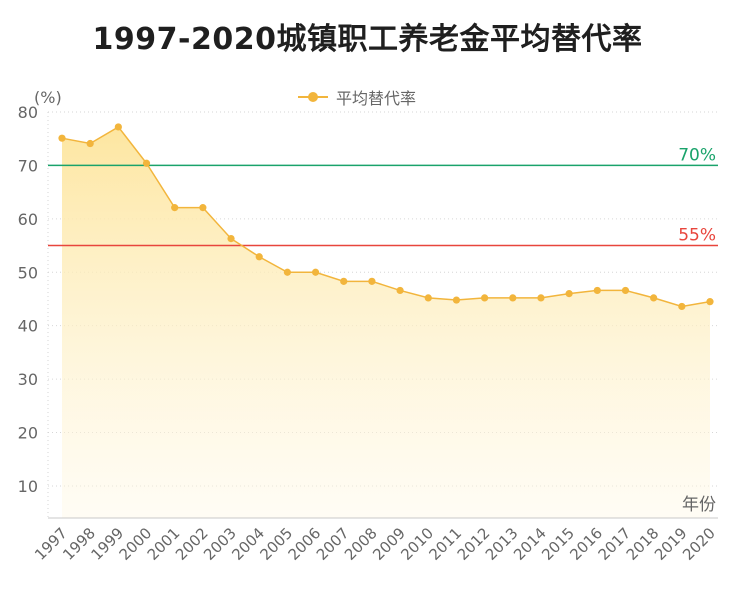 This screenshot has width=735, height=593. I want to click on x-axis-title: 年份, so click(699, 505).